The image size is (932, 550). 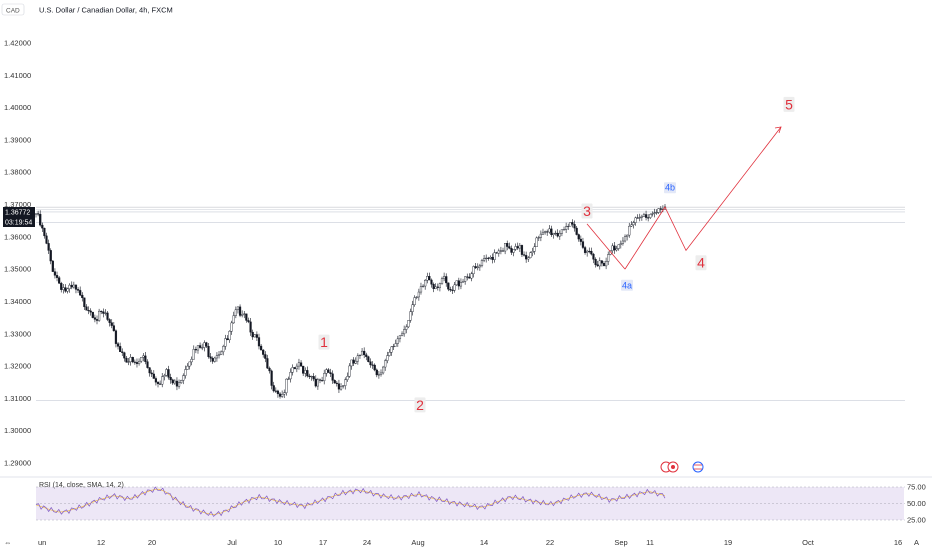 What do you see at coordinates (8, 542) in the screenshot?
I see `axis-swap-icon: ⇔` at bounding box center [8, 542].